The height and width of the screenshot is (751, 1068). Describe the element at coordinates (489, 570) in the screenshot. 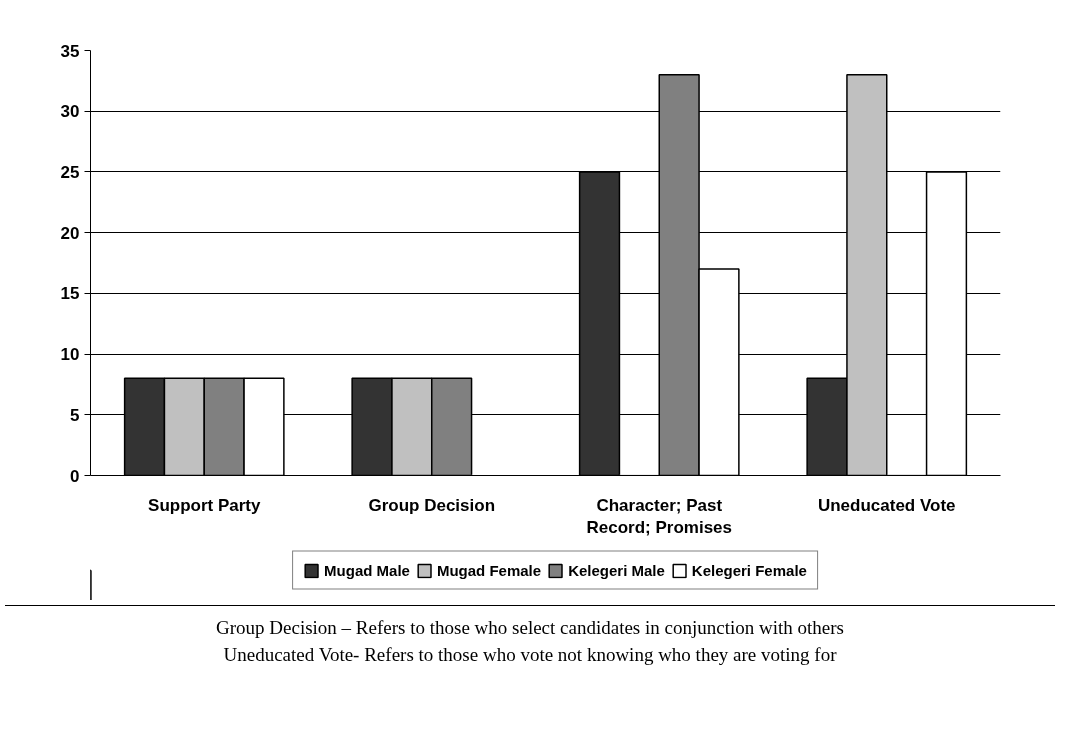

I see `legend-label: Mugad Female` at that location.